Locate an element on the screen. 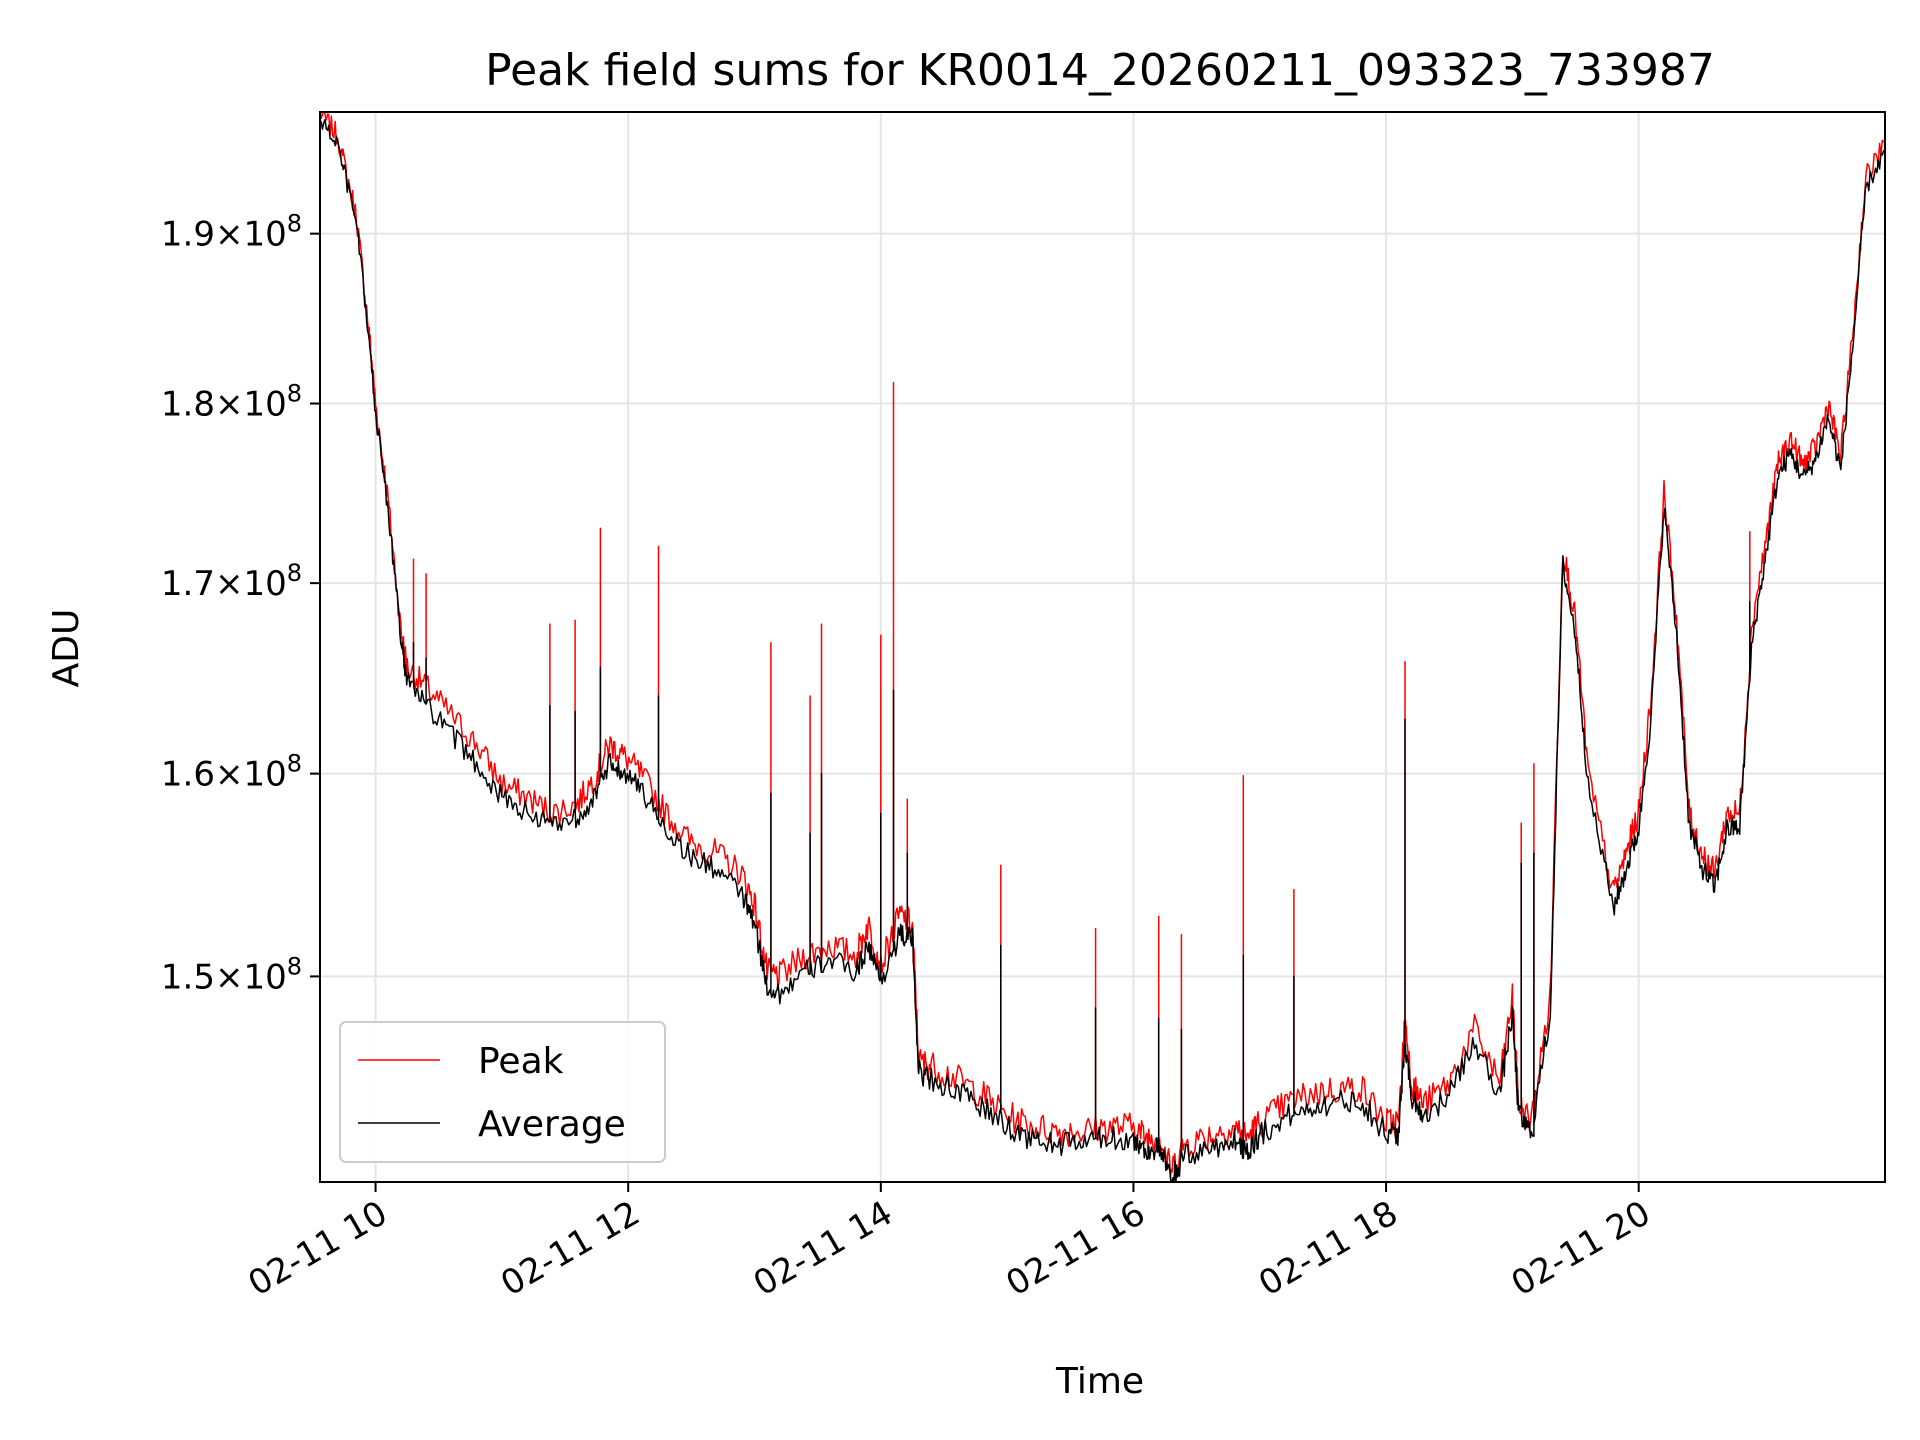  y-tick-mantissa: 1.9 is located at coordinates (188, 235).